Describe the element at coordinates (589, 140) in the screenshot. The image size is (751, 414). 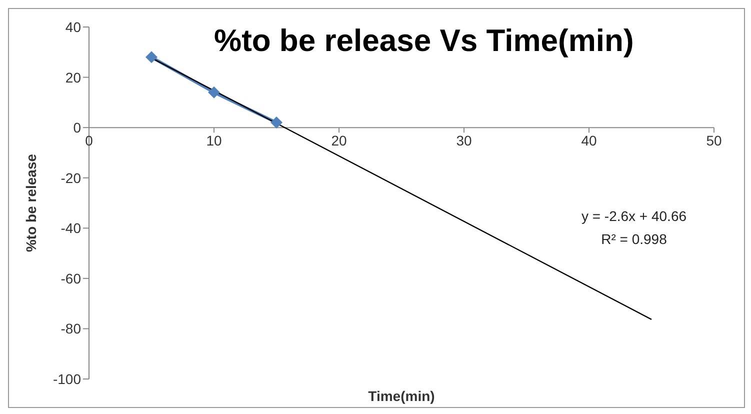
I see `x-tick-label: 40` at that location.